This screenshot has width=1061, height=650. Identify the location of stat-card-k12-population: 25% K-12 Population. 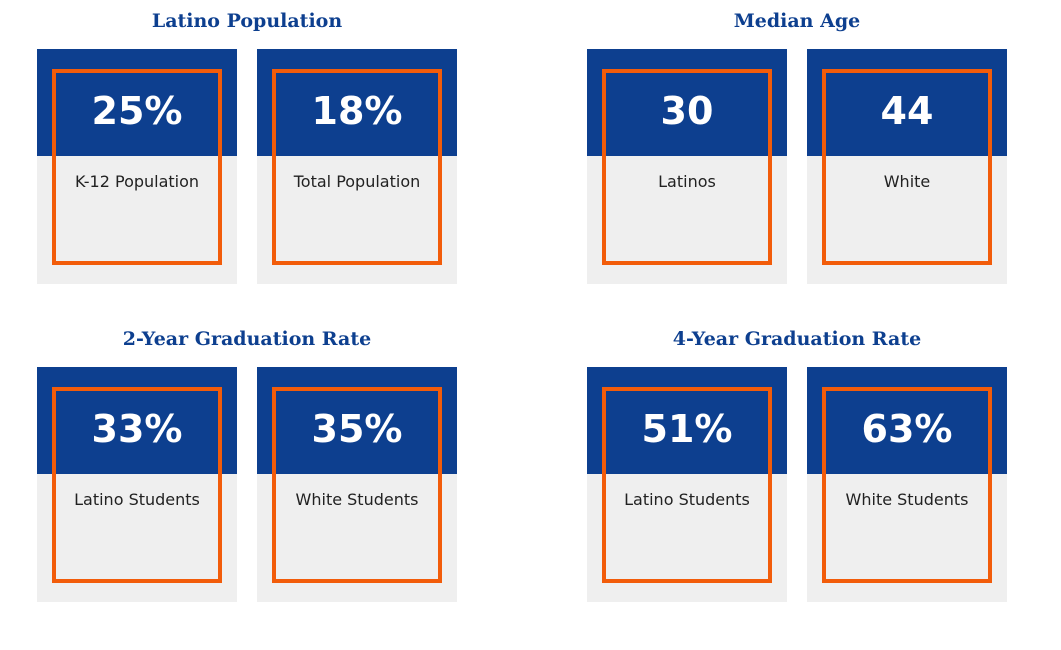
(137, 166).